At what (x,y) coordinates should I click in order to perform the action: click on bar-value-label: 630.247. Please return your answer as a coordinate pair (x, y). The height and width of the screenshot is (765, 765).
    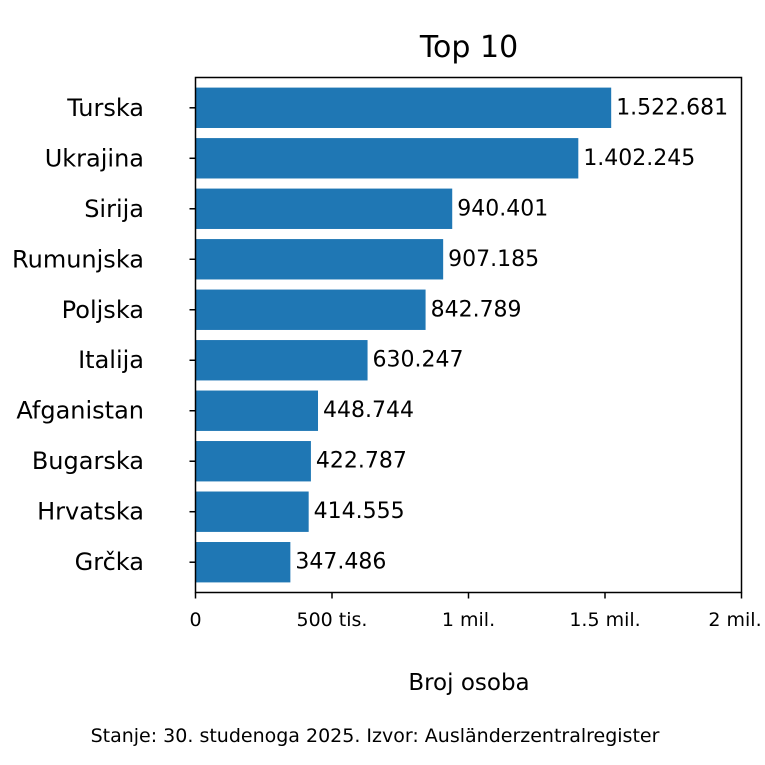
    Looking at the image, I should click on (418, 360).